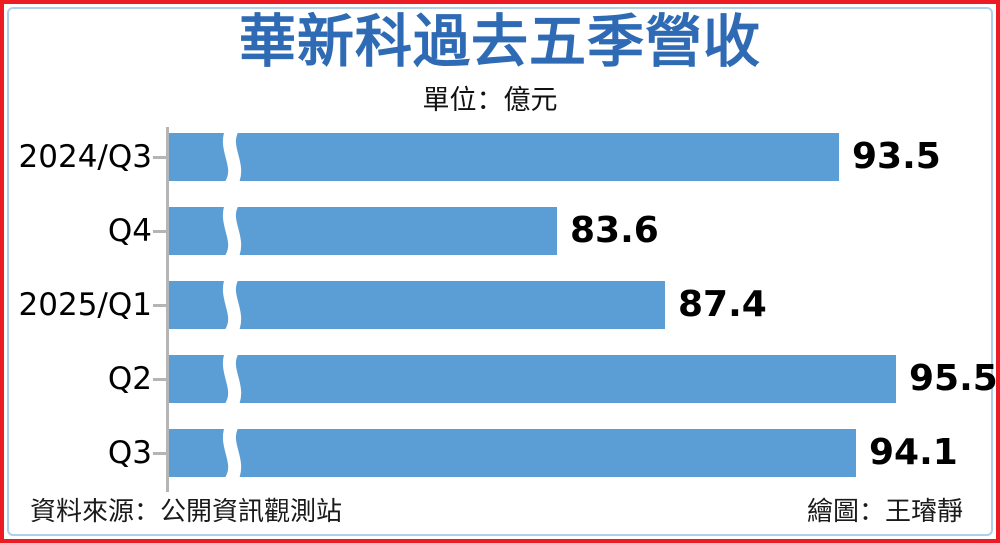  Describe the element at coordinates (913, 452) in the screenshot. I see `bar-value-label: 94.1` at that location.